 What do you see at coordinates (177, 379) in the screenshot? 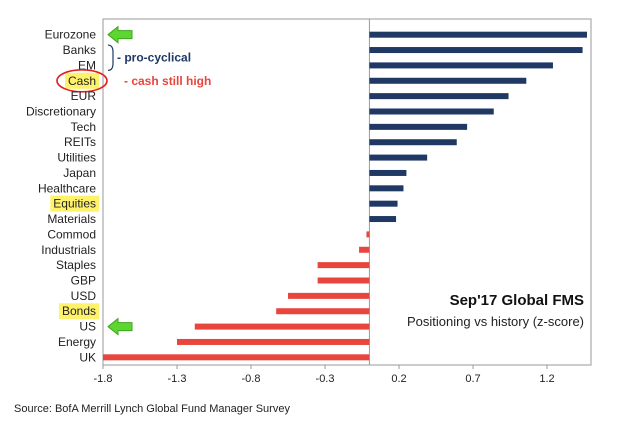
I see `x-tick-label: -1.3` at bounding box center [177, 379].